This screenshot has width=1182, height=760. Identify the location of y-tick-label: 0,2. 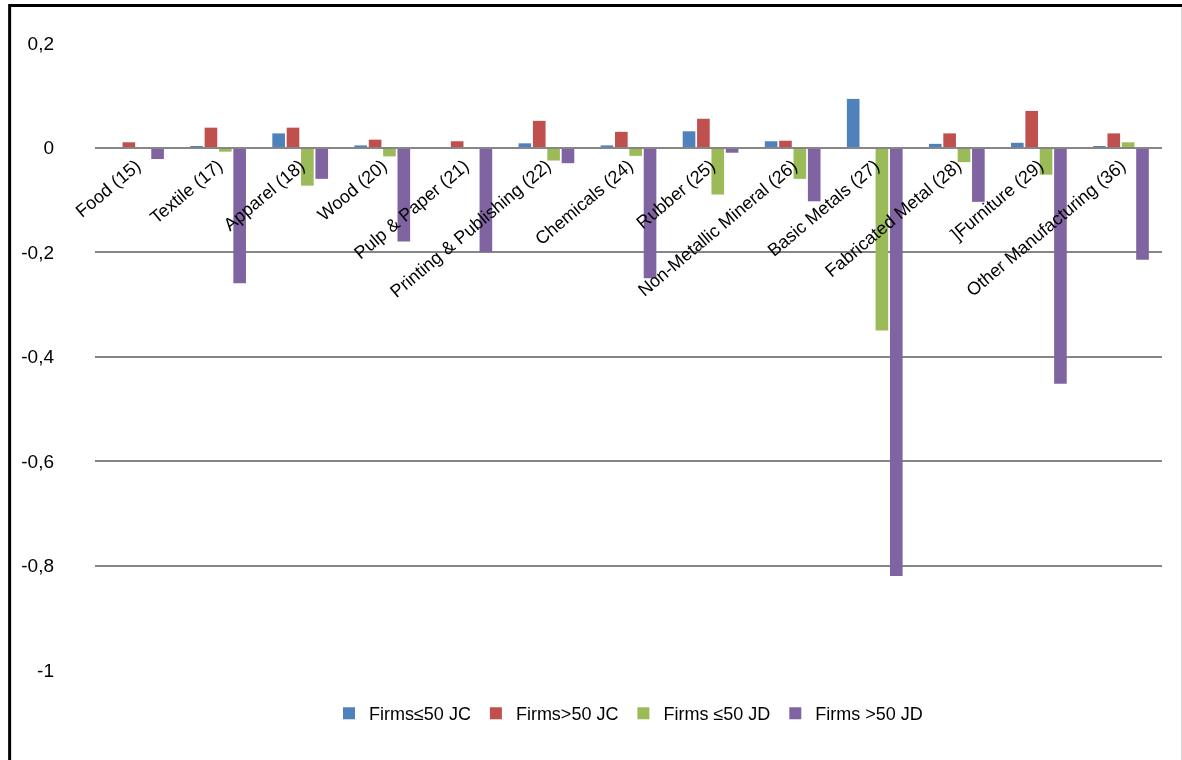
(40, 43).